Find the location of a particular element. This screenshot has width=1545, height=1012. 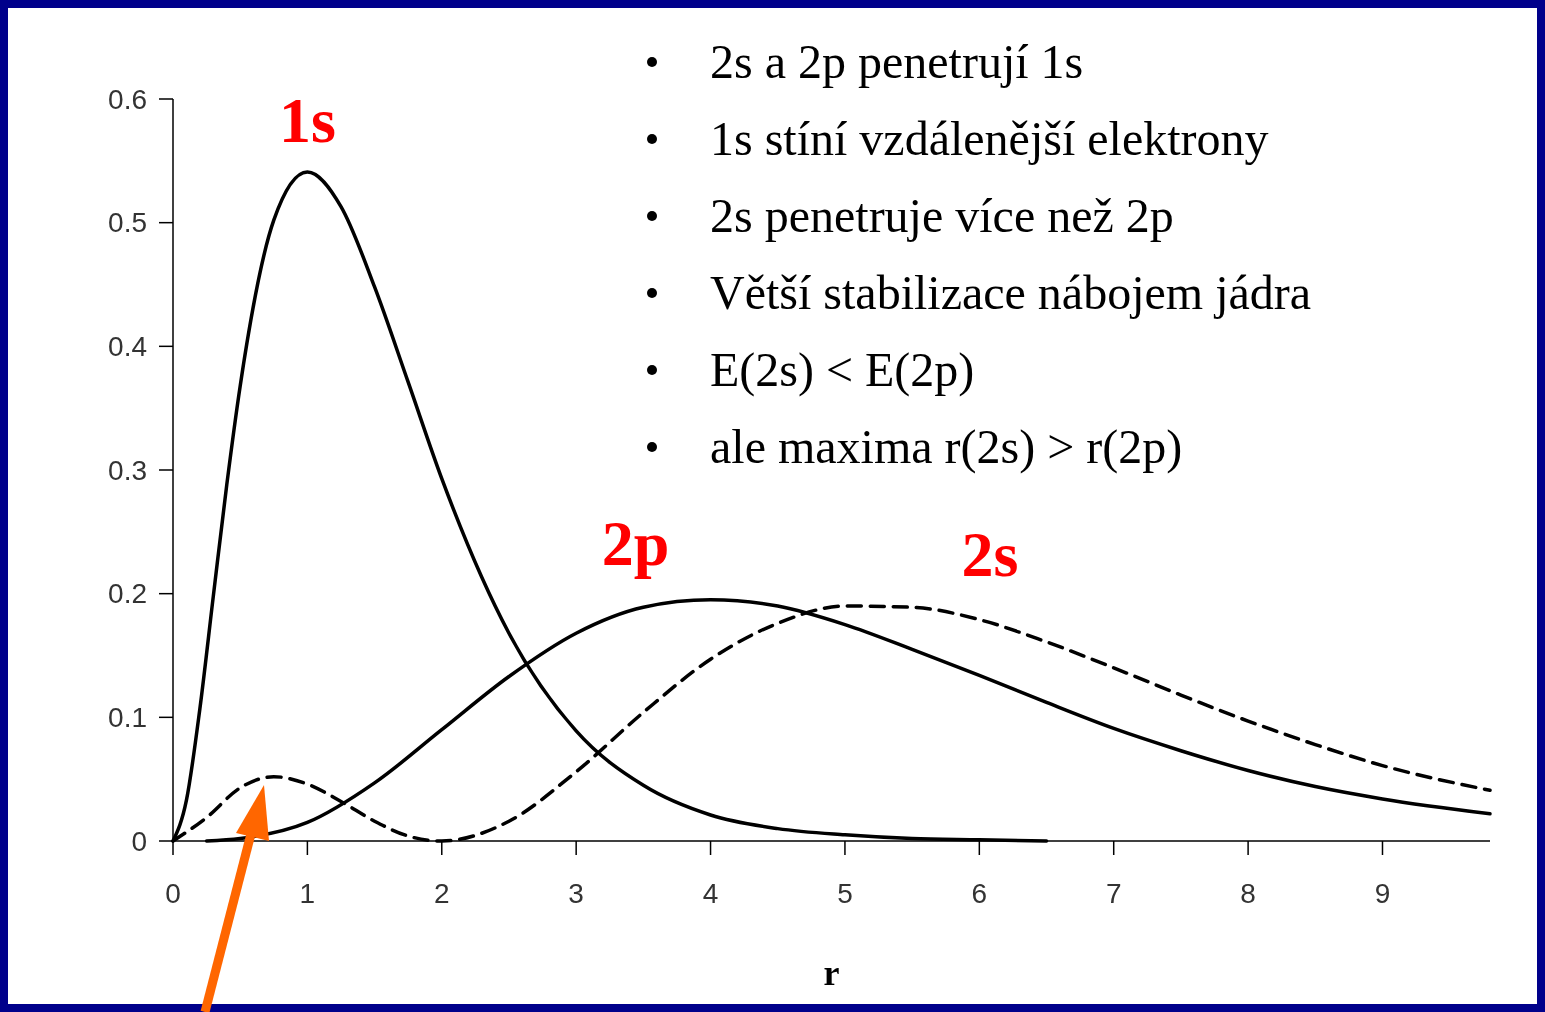

y-tick-label: 0.1 is located at coordinates (127, 718).